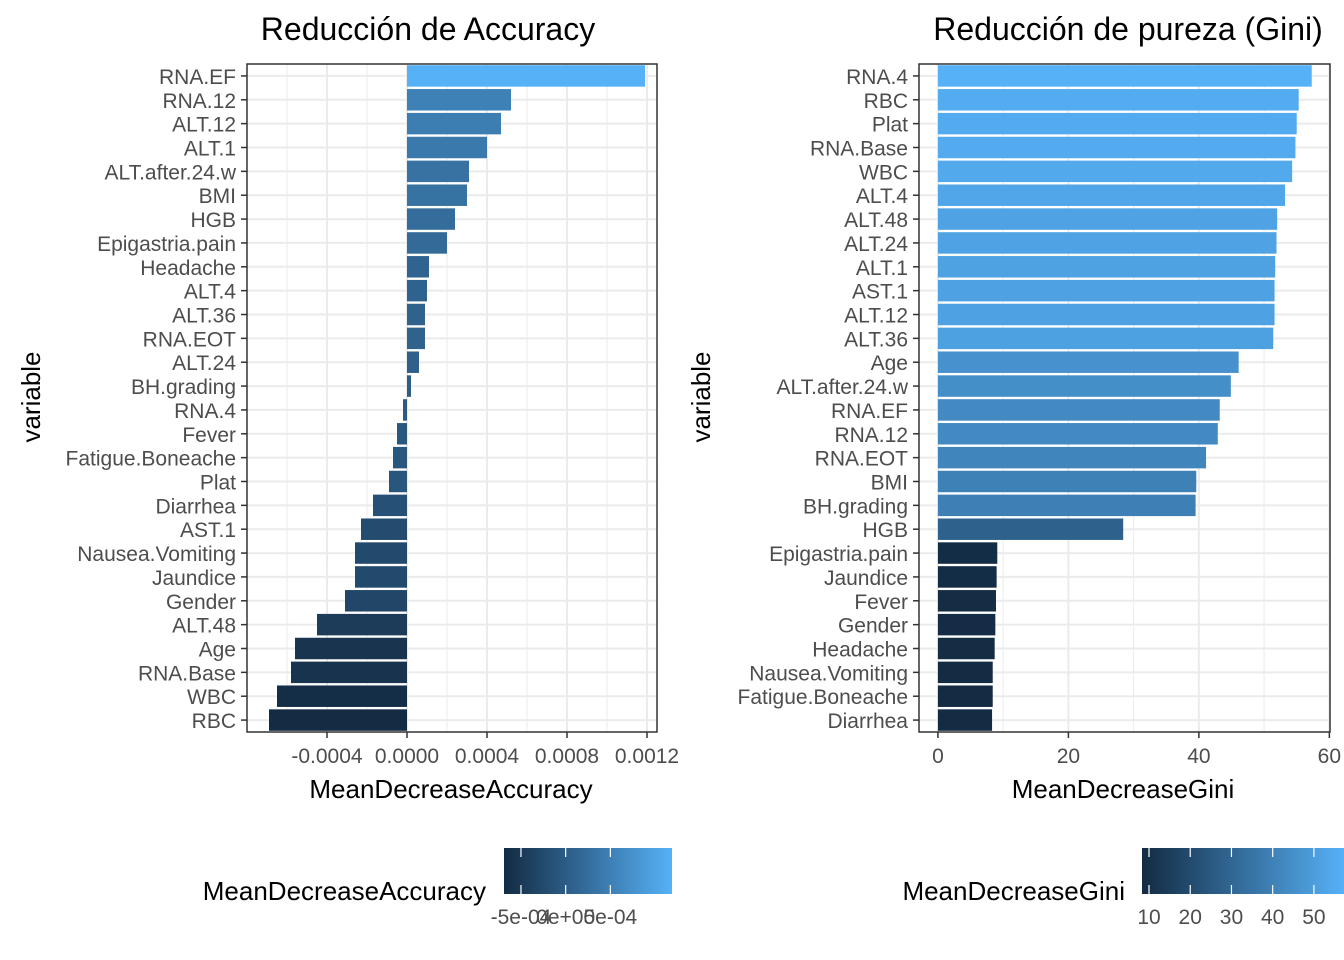 The image size is (1344, 960). What do you see at coordinates (201, 602) in the screenshot?
I see `y-tick-label: Gender` at bounding box center [201, 602].